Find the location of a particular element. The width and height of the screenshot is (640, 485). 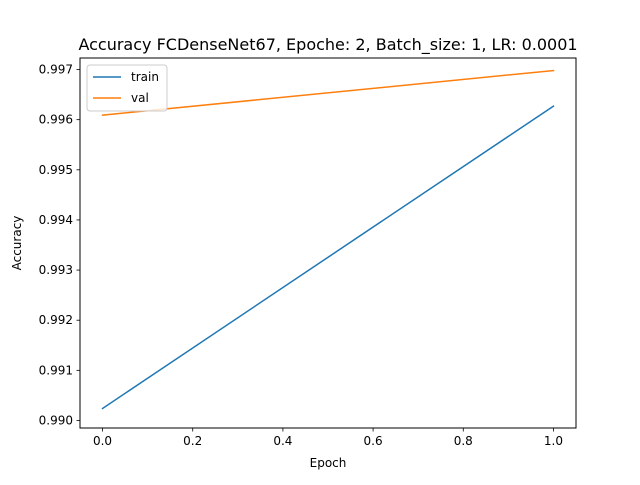

legend-label-train: train is located at coordinates (145, 77).